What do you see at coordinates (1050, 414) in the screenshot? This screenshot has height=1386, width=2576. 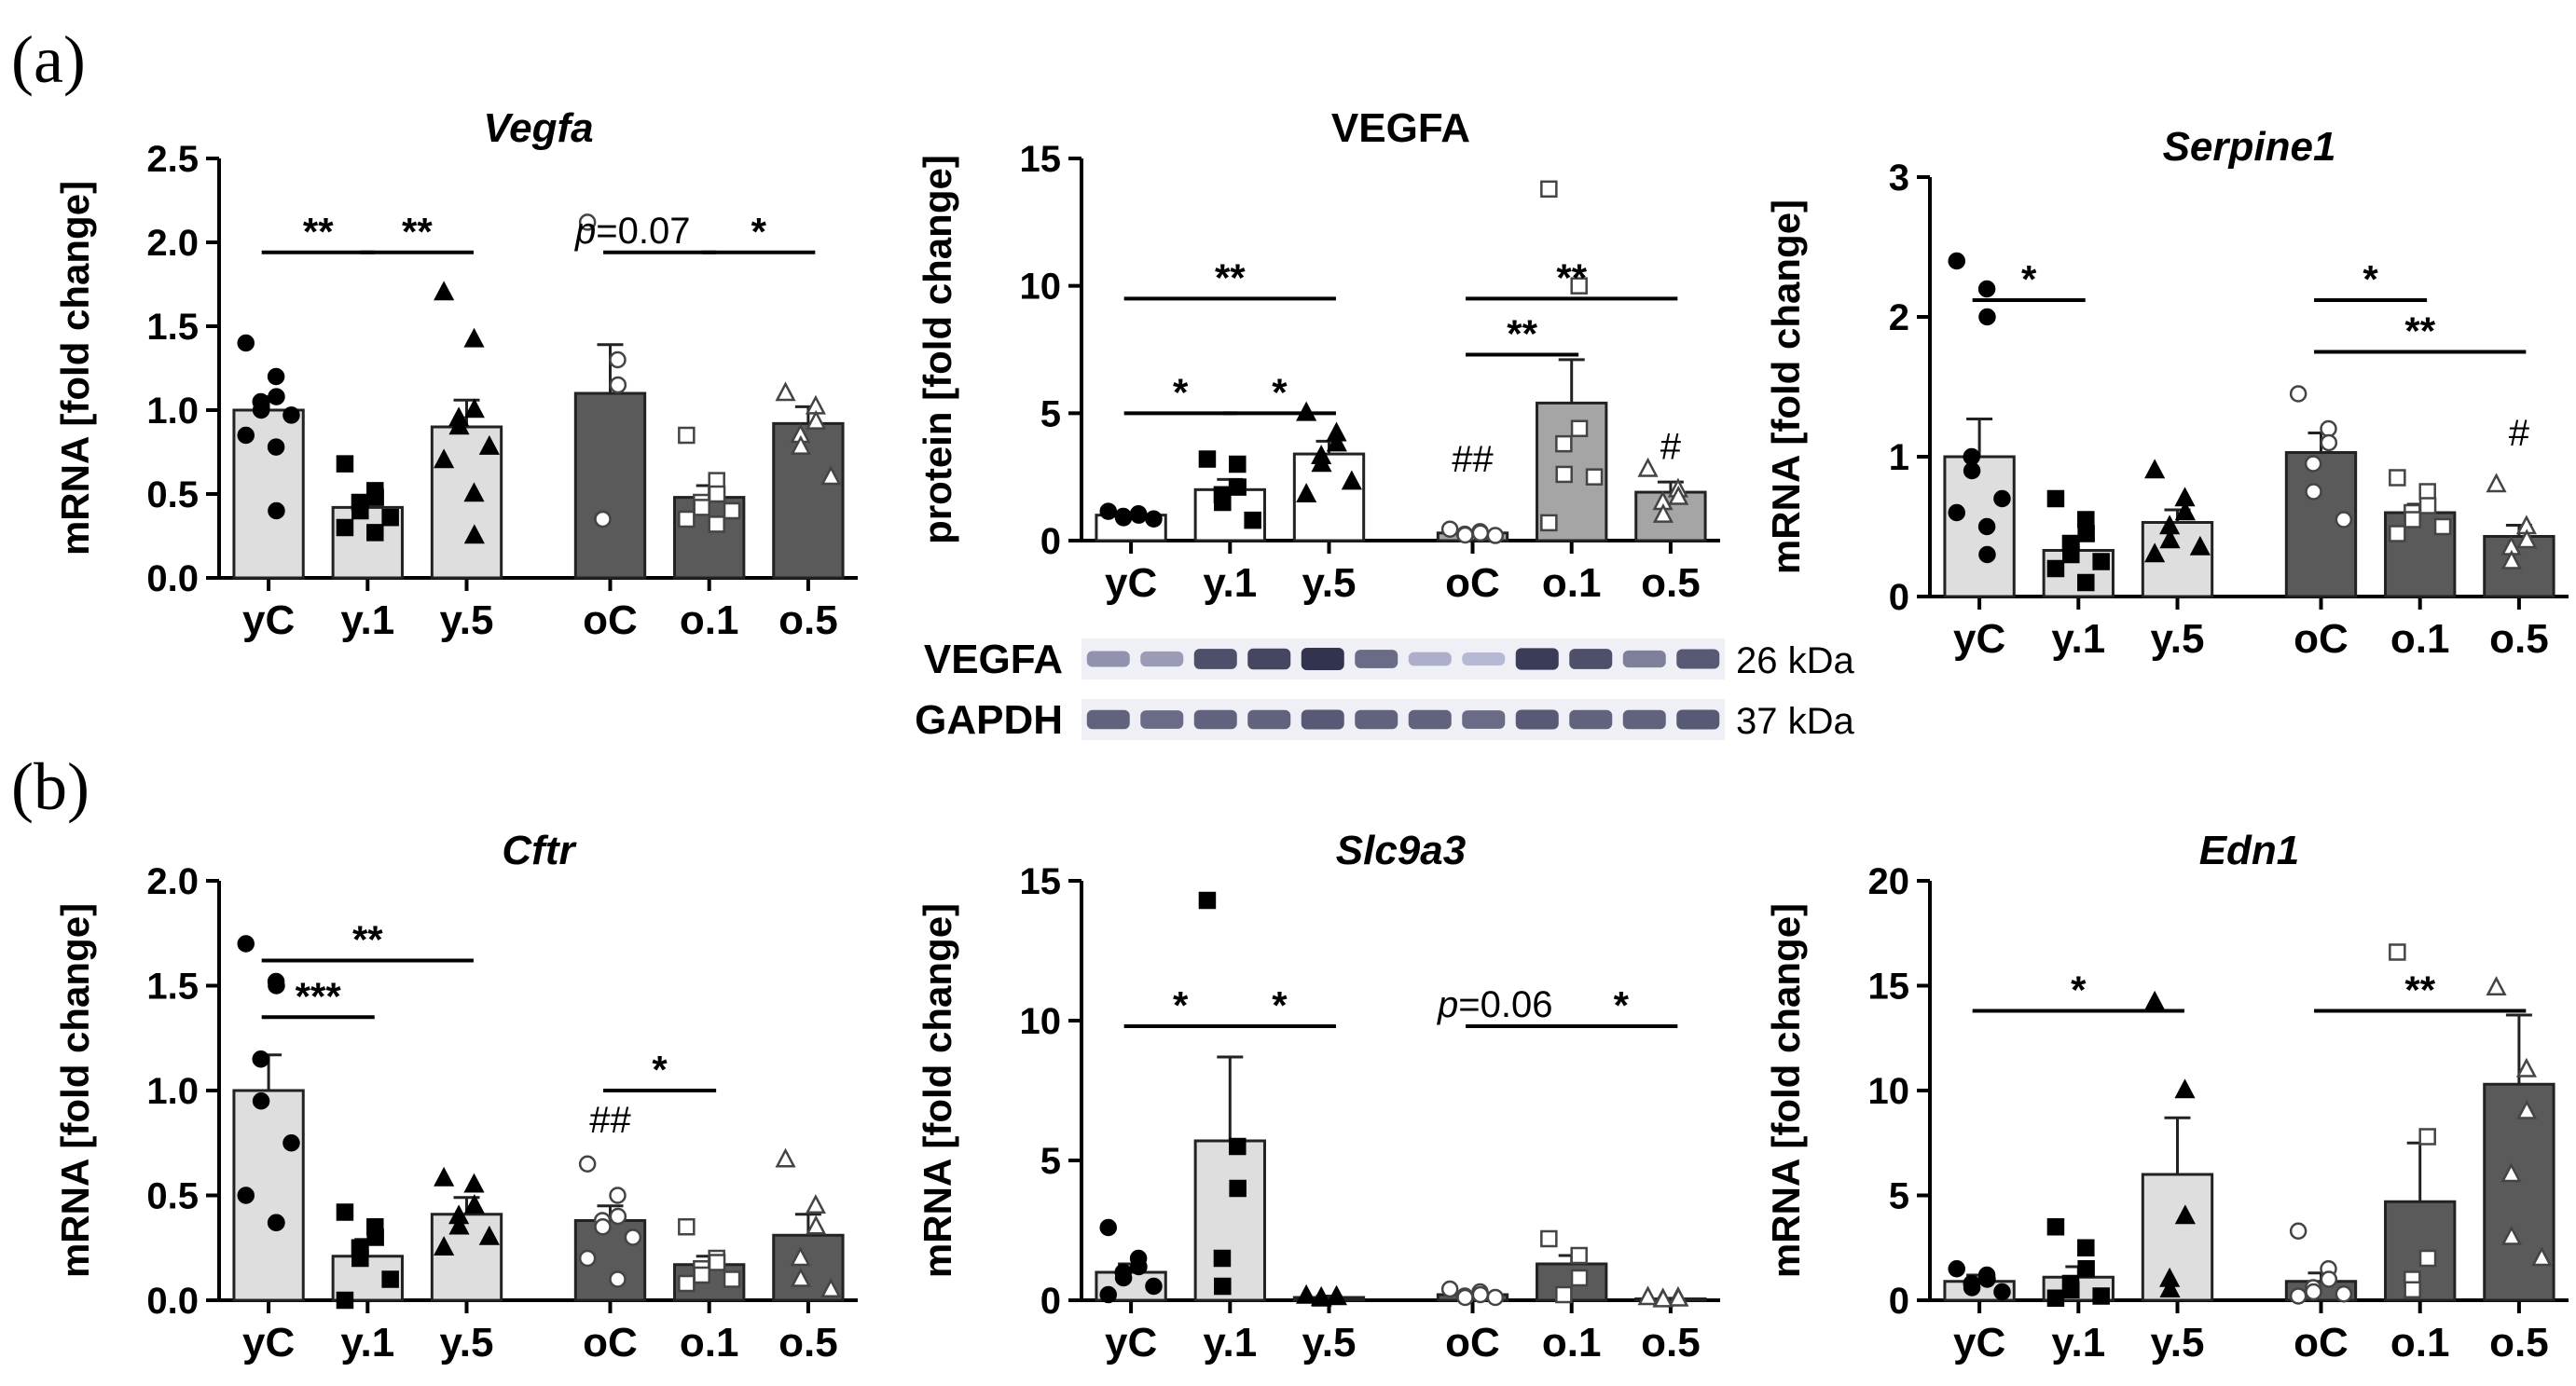 I see `y-tick-label: 5` at bounding box center [1050, 414].